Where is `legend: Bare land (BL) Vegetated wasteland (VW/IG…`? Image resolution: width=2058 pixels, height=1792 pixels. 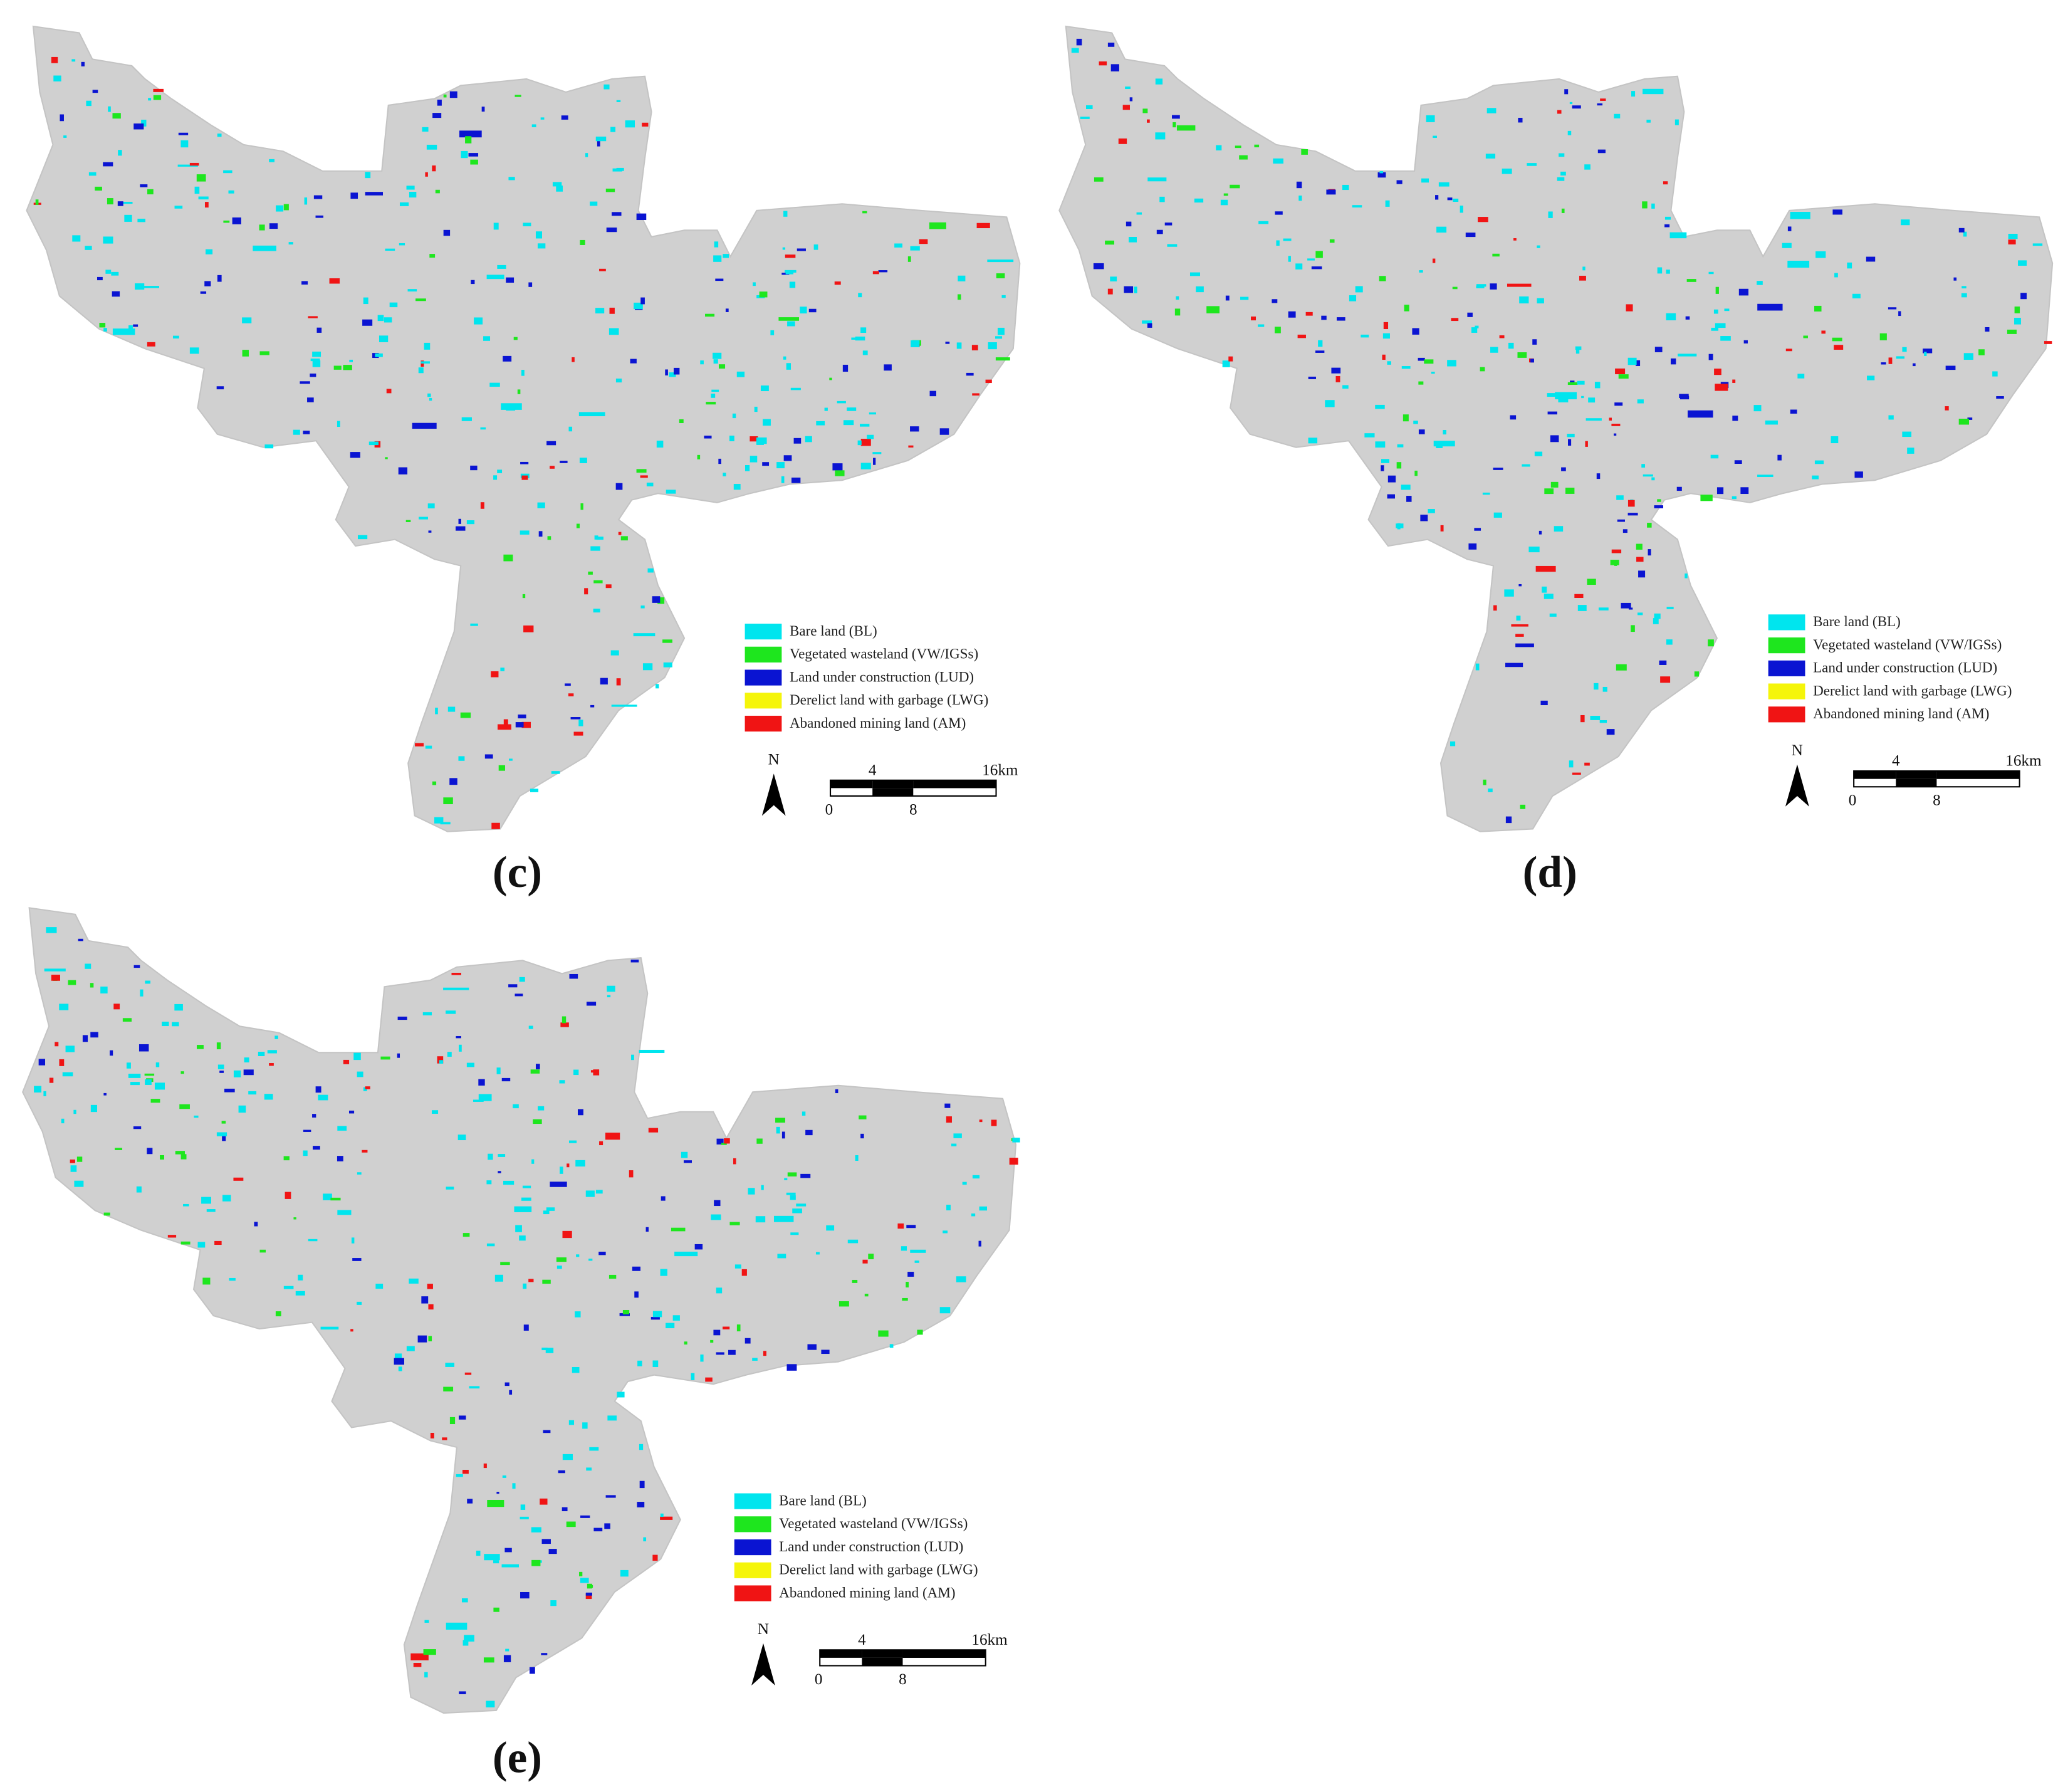 legend: Bare land (BL) Vegetated wasteland (VW/IG… is located at coordinates (881, 720).